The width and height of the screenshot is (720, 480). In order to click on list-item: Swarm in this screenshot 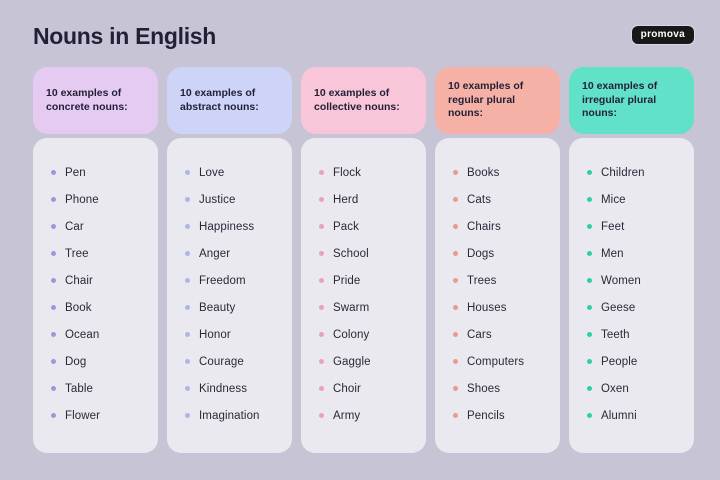, I will do `click(370, 307)`.